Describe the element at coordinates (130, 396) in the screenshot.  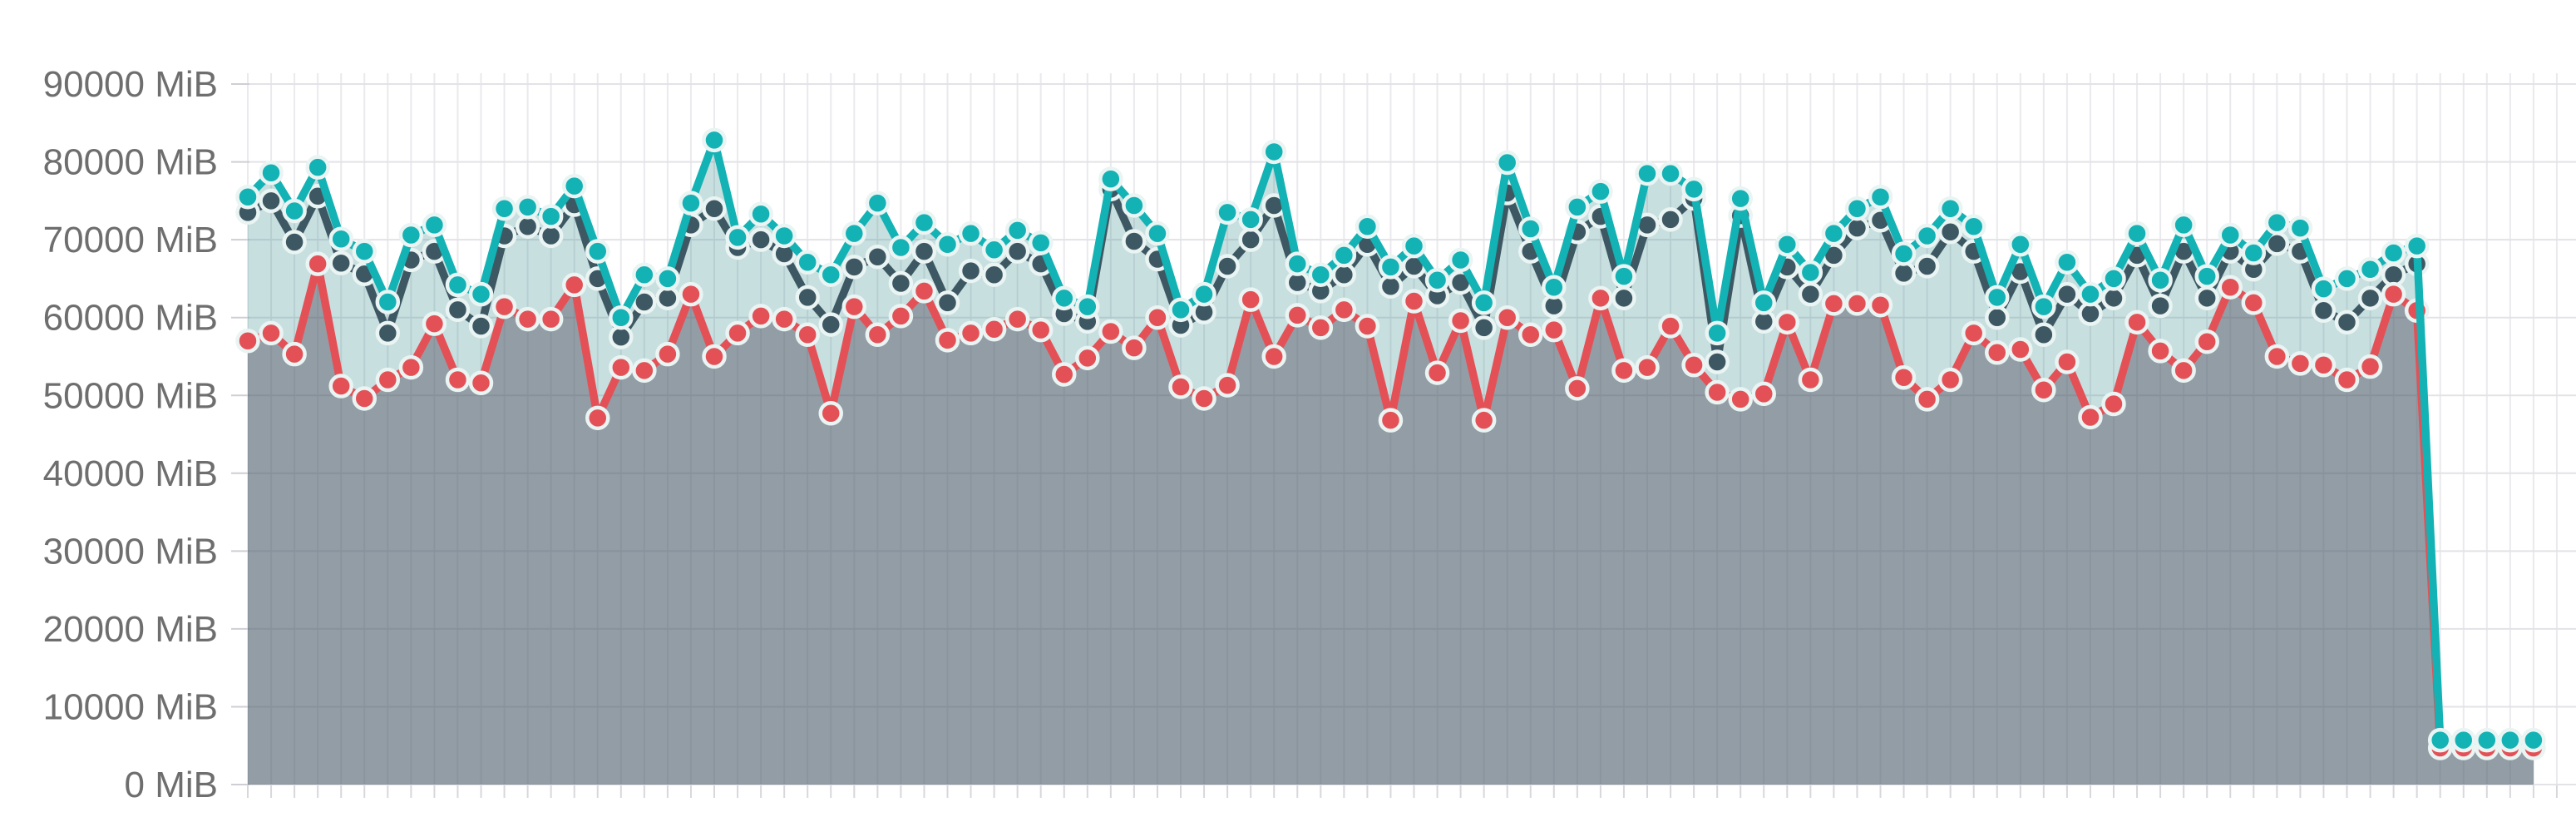
I see `y-axis-label: 50000 MiB` at that location.